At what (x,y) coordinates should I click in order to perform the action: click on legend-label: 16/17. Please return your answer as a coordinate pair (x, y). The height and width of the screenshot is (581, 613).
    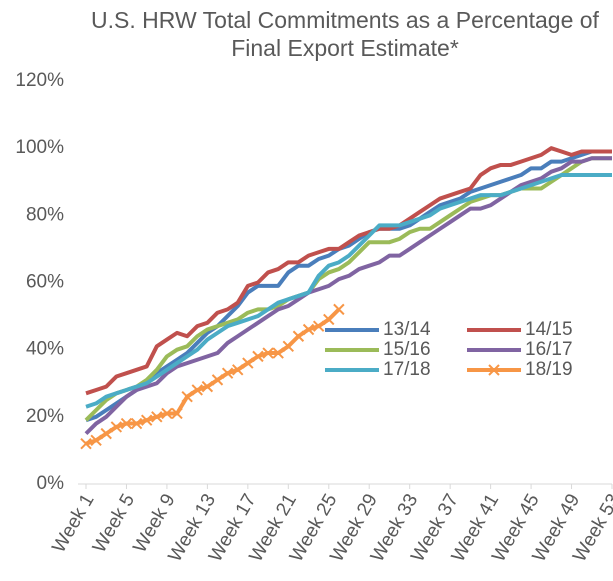
    Looking at the image, I should click on (549, 349).